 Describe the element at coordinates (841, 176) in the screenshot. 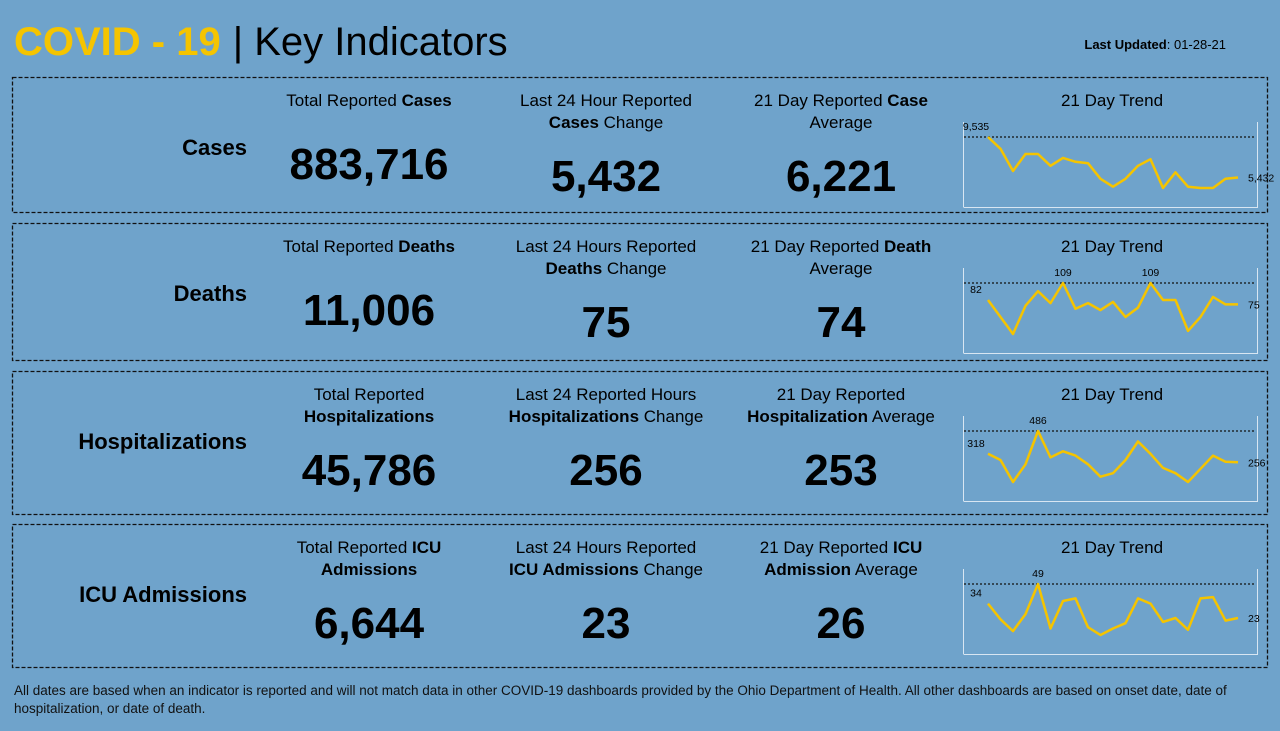

I see `indicator-value: 6,221` at that location.